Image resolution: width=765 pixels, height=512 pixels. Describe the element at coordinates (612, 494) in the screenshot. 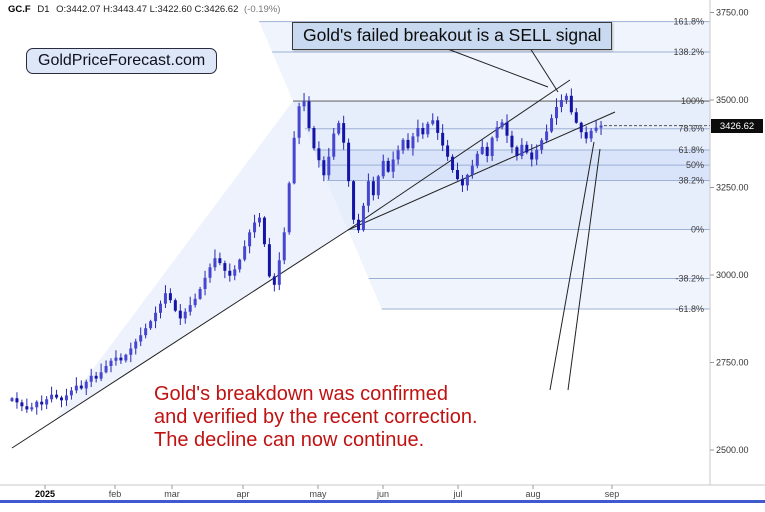

I see `svg-text: sep` at that location.